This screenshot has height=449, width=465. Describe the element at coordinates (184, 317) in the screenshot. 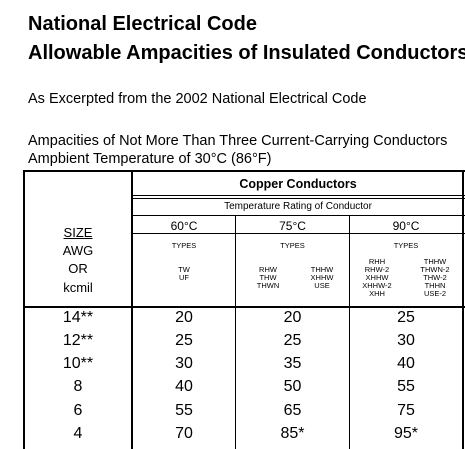

I see `row-60c: 20` at that location.